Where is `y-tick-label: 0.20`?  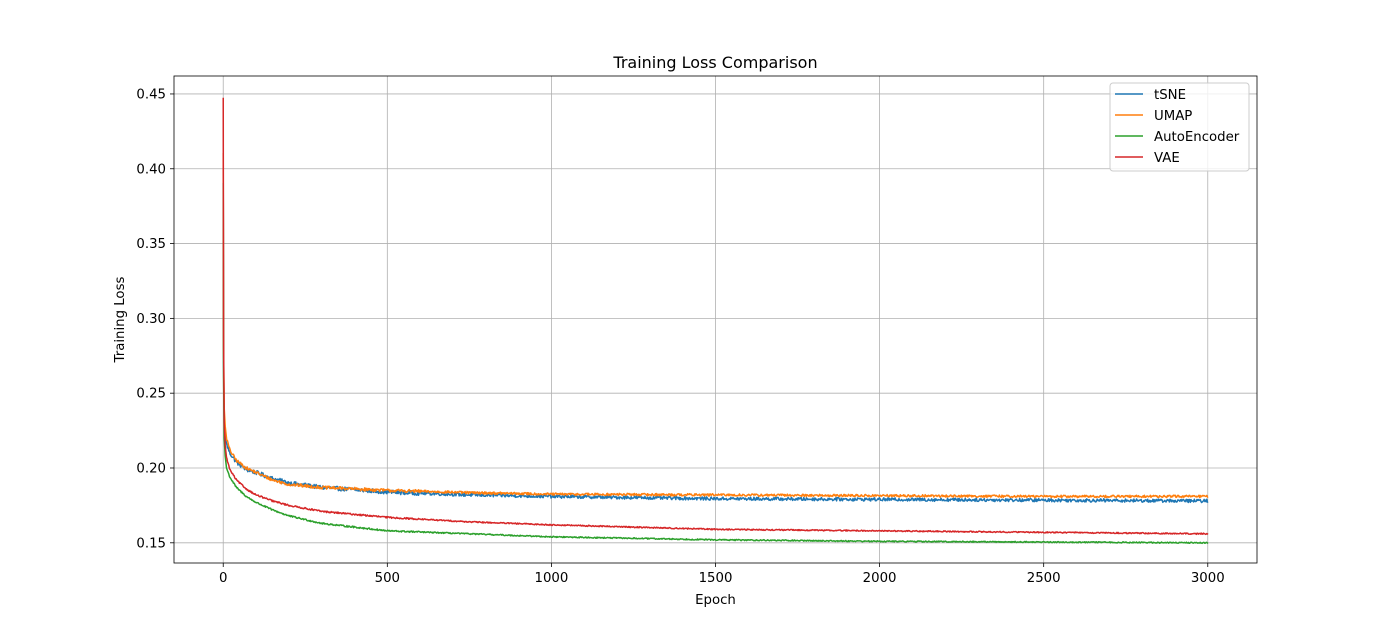
y-tick-label: 0.20 is located at coordinates (151, 468).